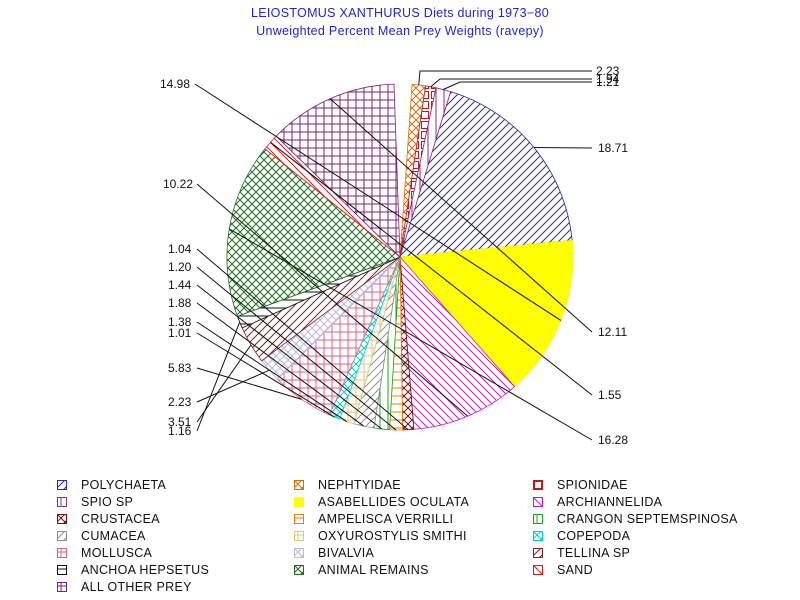 The width and height of the screenshot is (800, 600). Describe the element at coordinates (610, 395) in the screenshot. I see `value-label-sand: 1.55` at that location.